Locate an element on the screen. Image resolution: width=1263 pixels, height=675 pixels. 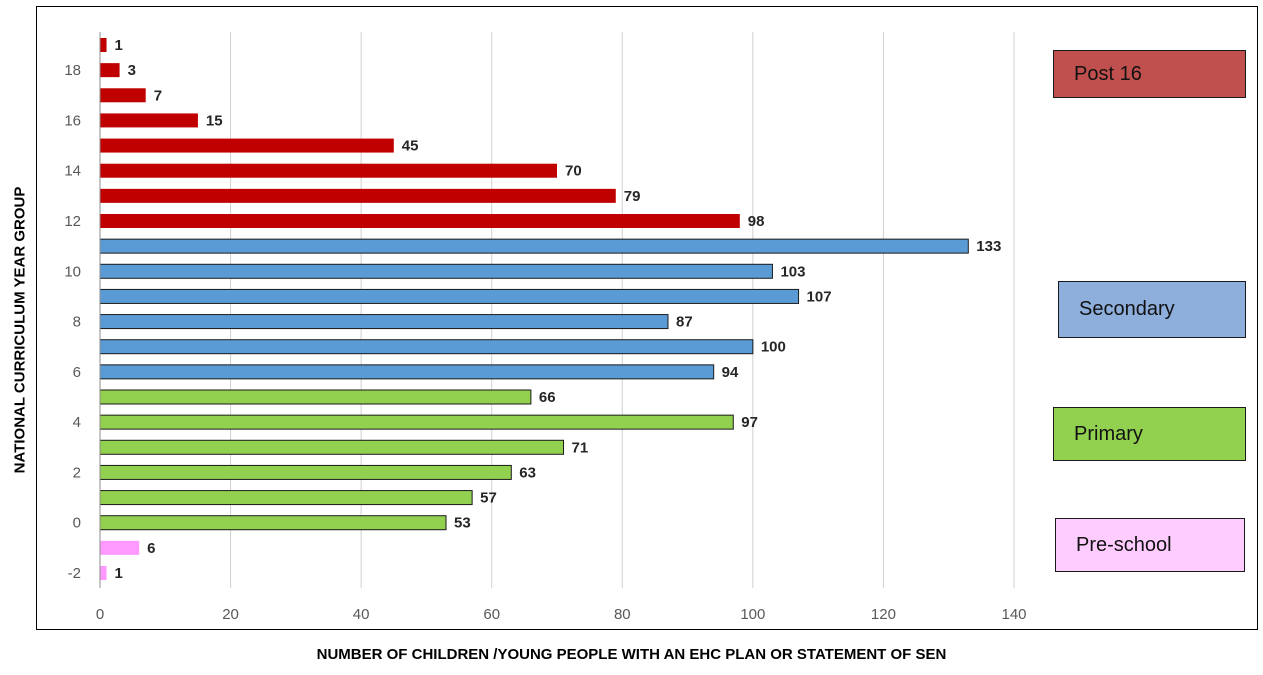
y-axis-title-wrap: NATIONAL CURRICULUM YEAR GROUP is located at coordinates (20, 337).